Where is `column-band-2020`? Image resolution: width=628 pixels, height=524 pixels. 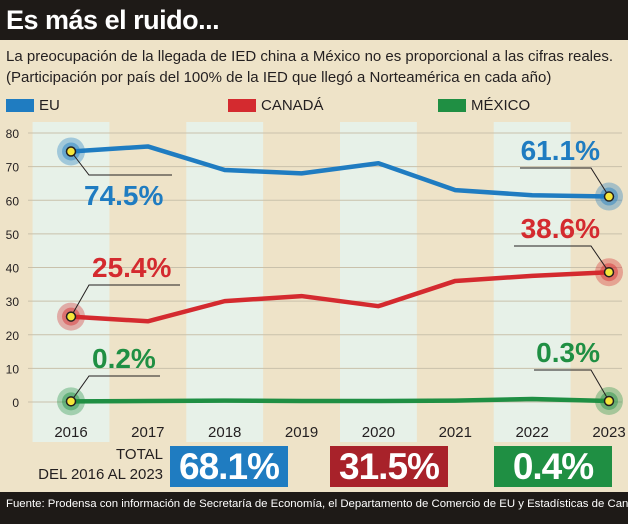 column-band-2020 is located at coordinates (378, 282).